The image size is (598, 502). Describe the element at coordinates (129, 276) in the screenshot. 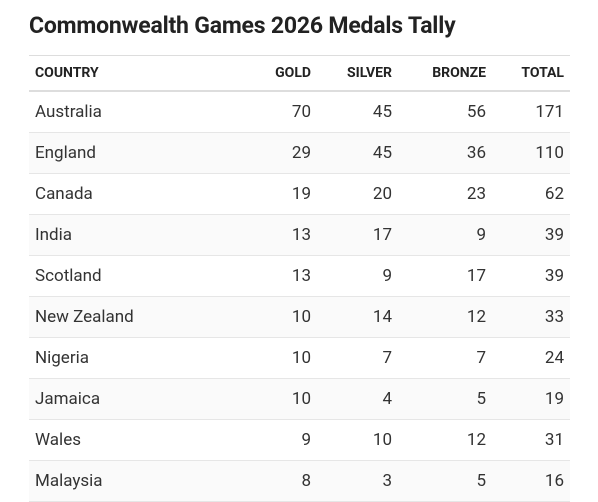

I see `country-cell: Scotland` at that location.